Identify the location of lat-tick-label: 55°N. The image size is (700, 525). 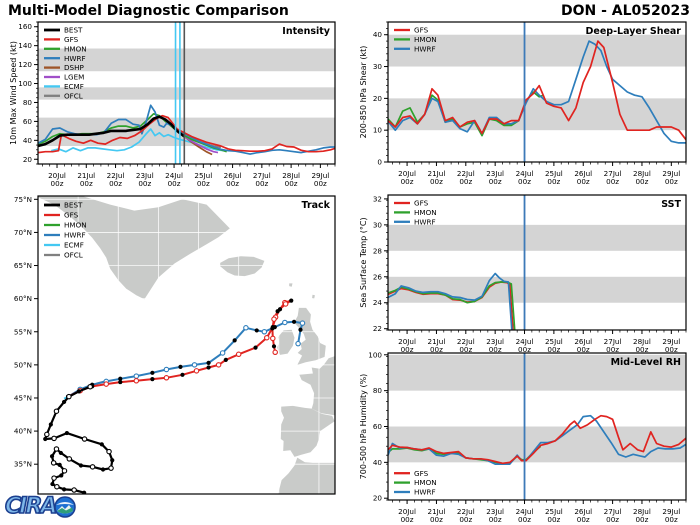
(23, 331).